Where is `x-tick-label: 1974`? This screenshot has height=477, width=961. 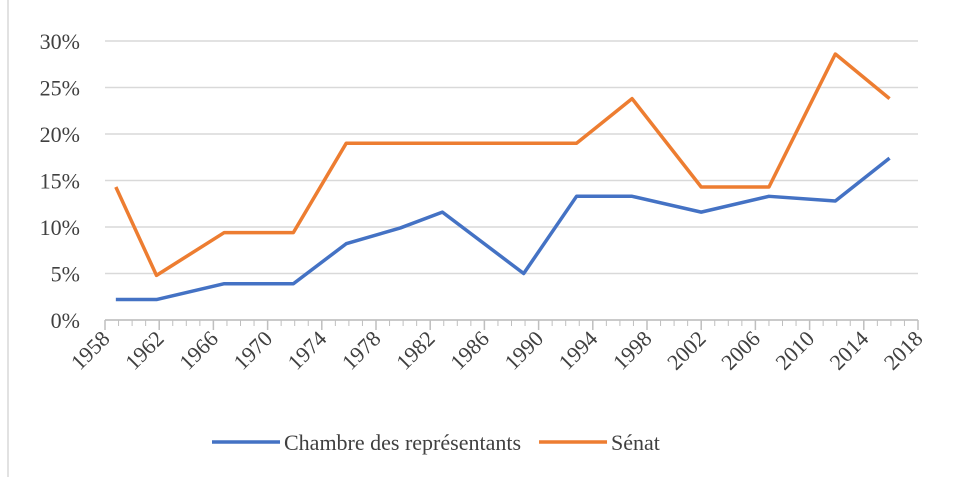 x-tick-label: 1974 is located at coordinates (307, 350).